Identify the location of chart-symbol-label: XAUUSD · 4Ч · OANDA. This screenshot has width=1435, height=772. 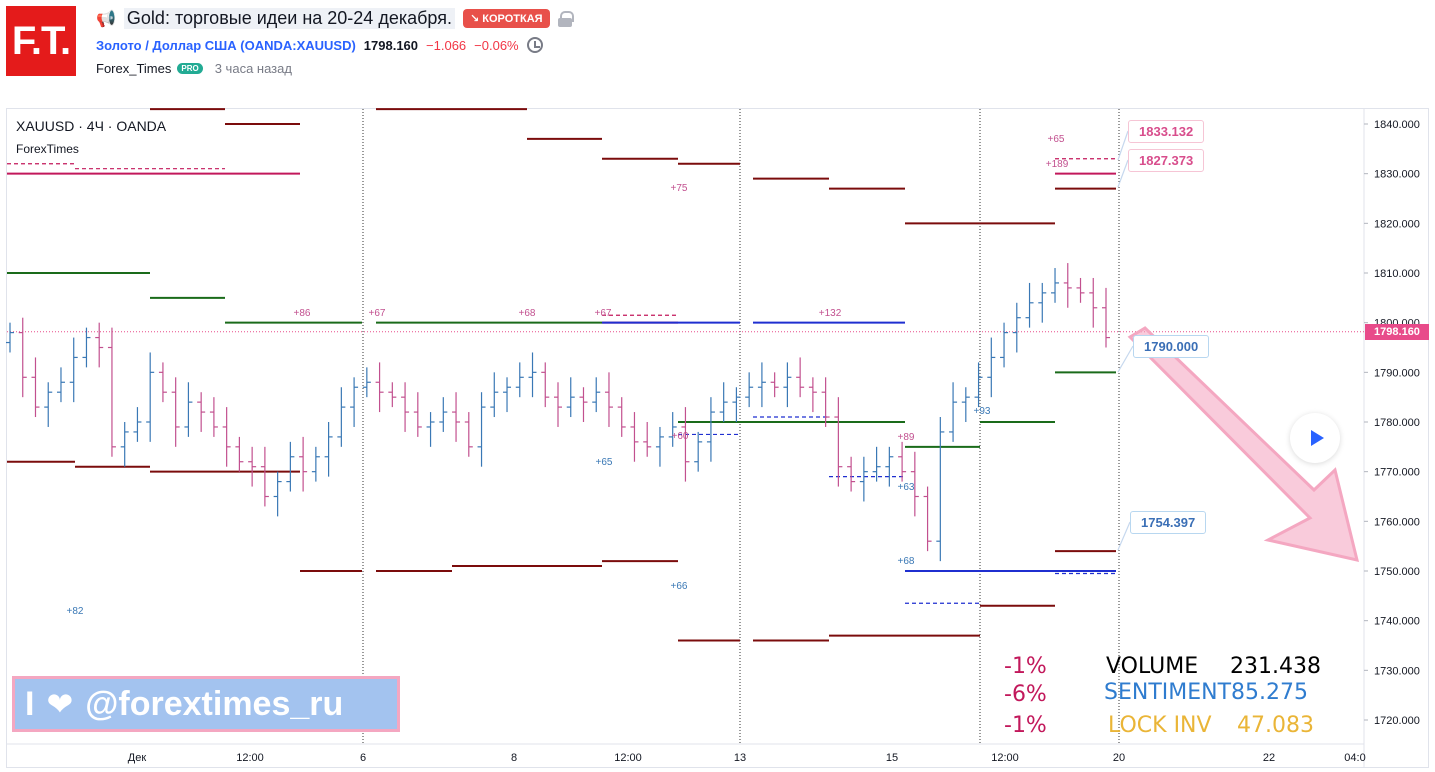
(91, 126).